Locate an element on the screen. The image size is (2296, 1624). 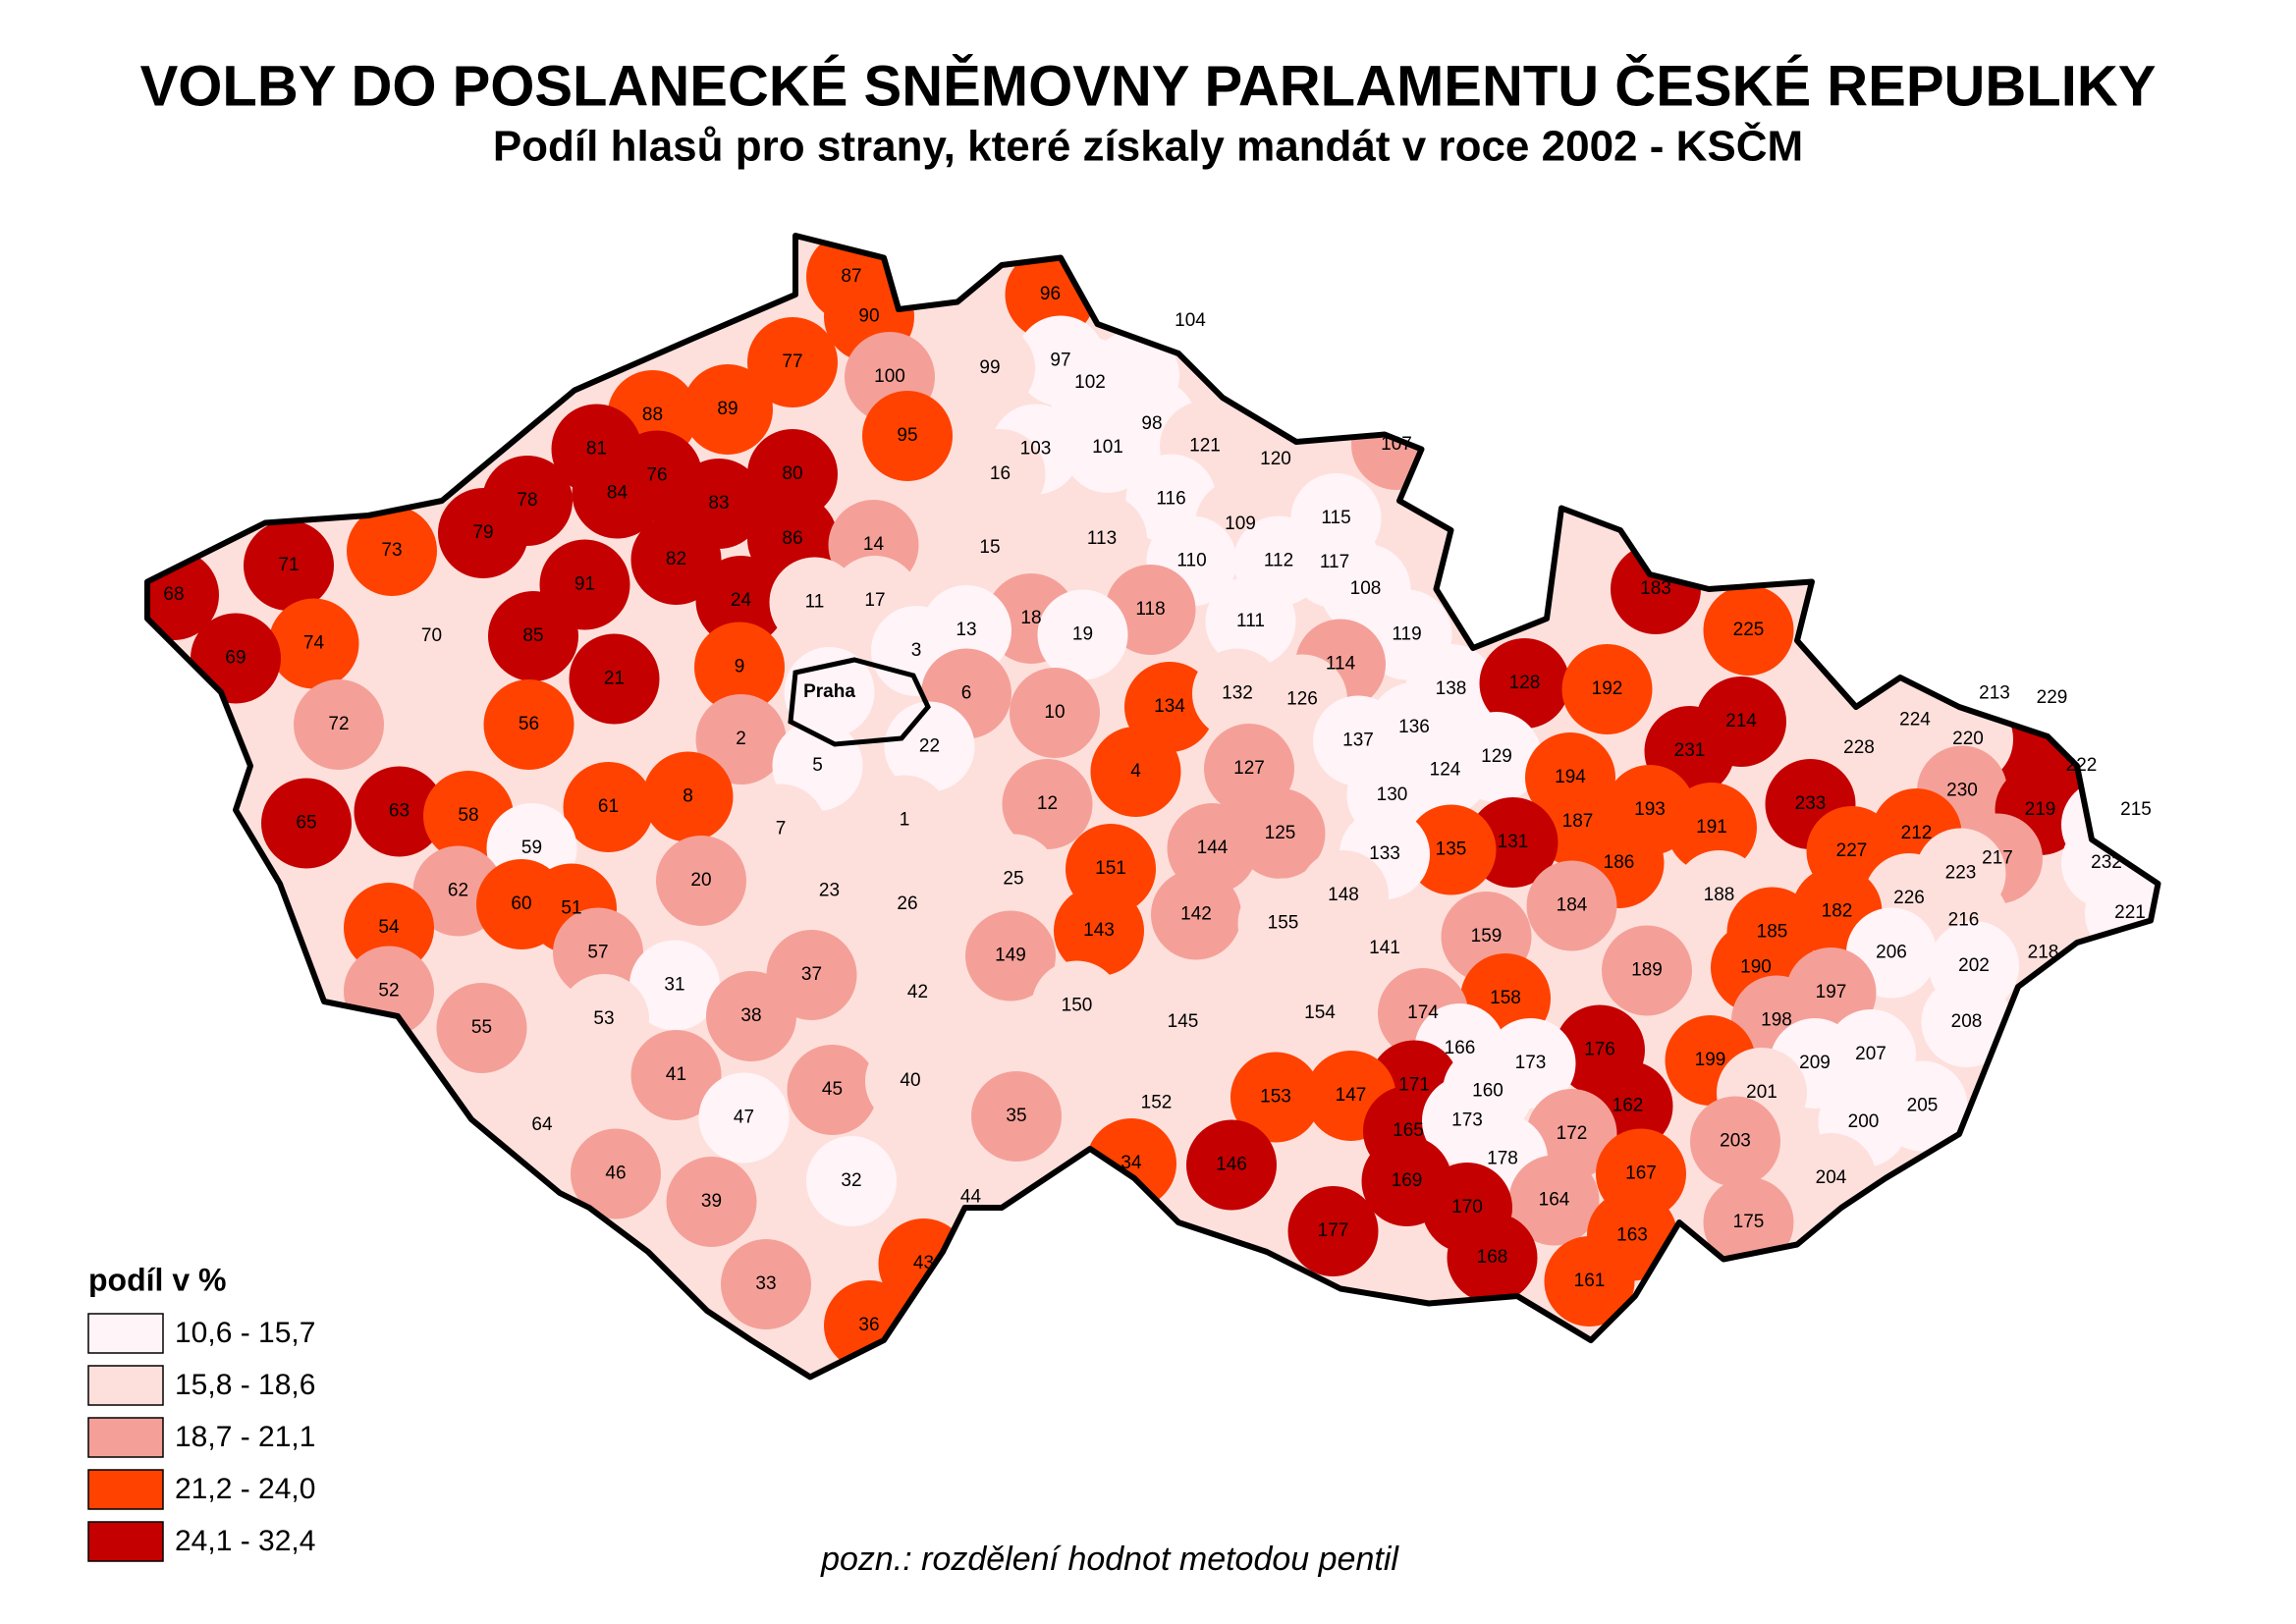
district-label: 120 is located at coordinates (1275, 459).